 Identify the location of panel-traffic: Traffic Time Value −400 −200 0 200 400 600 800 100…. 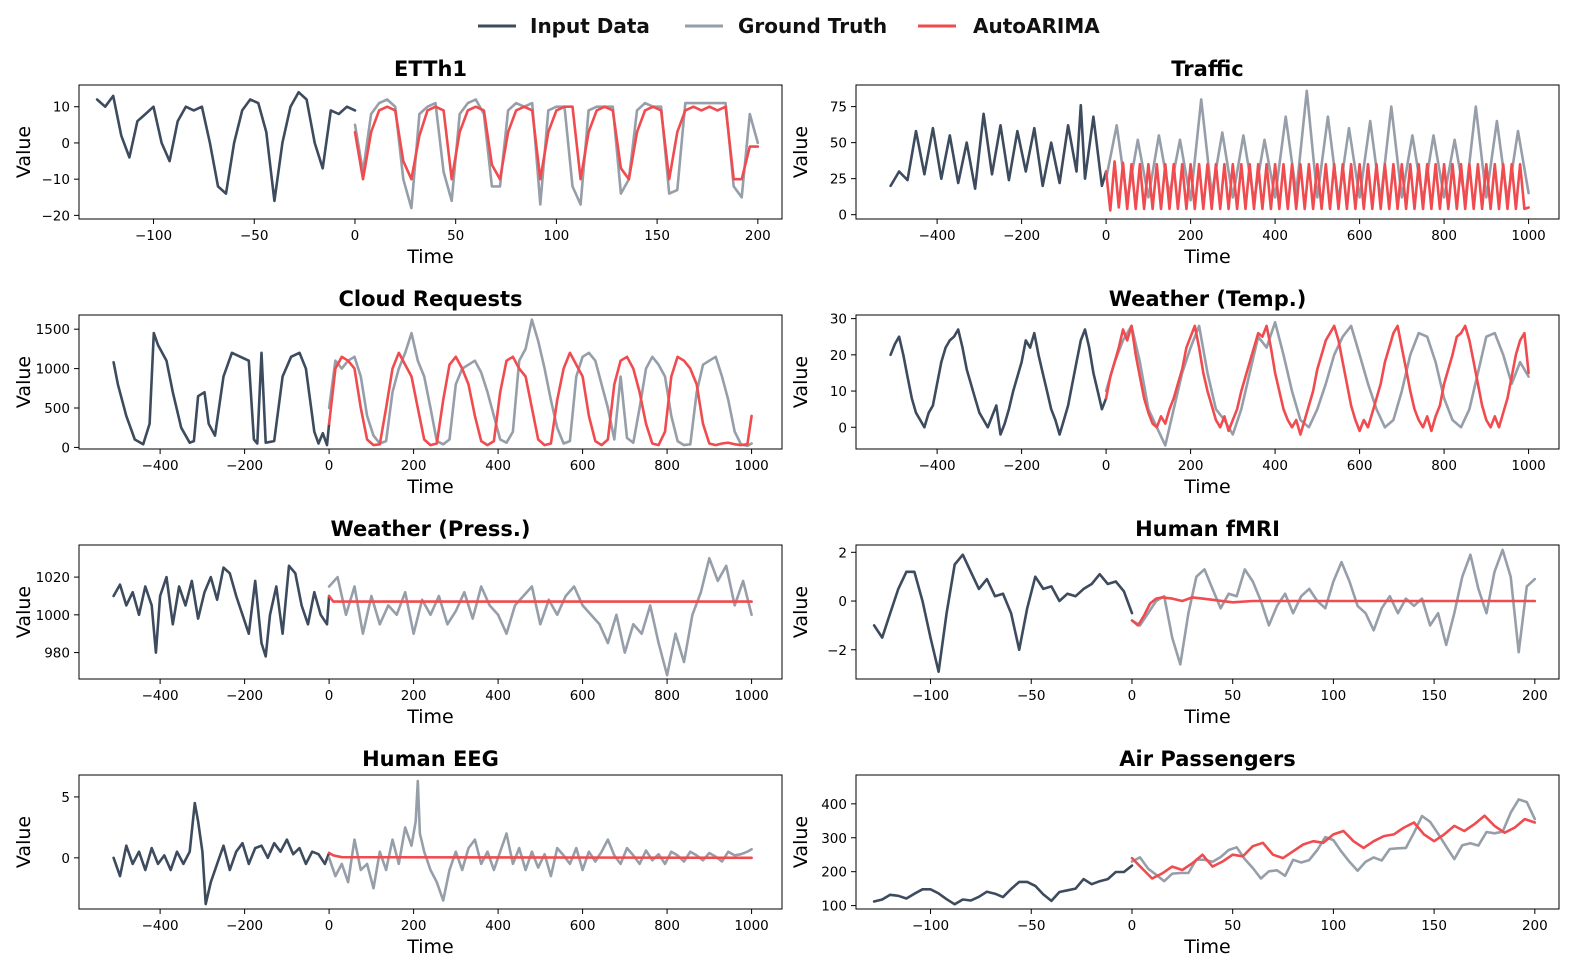
(1175, 162).